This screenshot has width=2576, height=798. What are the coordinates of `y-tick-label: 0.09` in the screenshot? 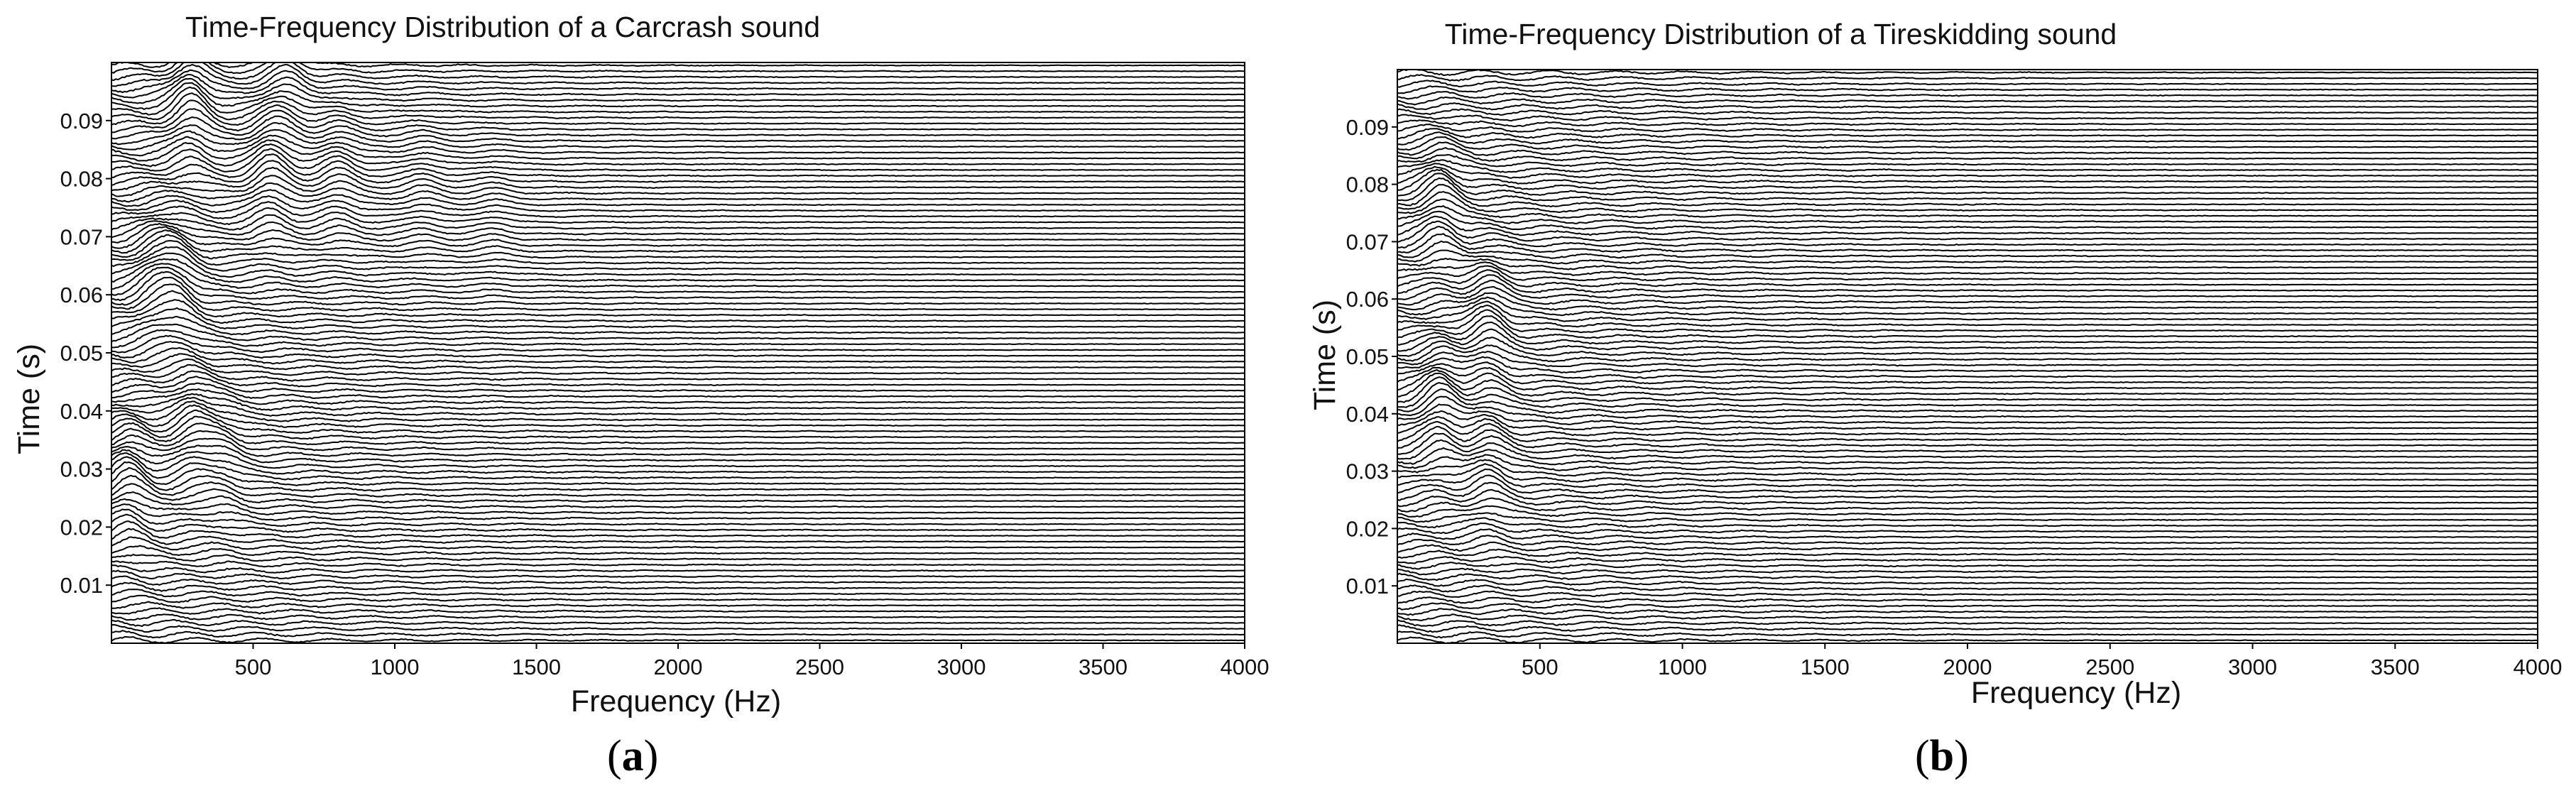 It's located at (81, 121).